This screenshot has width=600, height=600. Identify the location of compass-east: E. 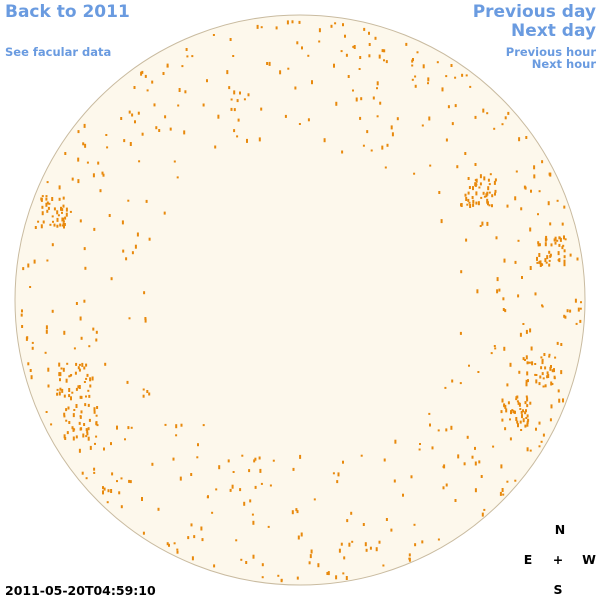
(528, 559).